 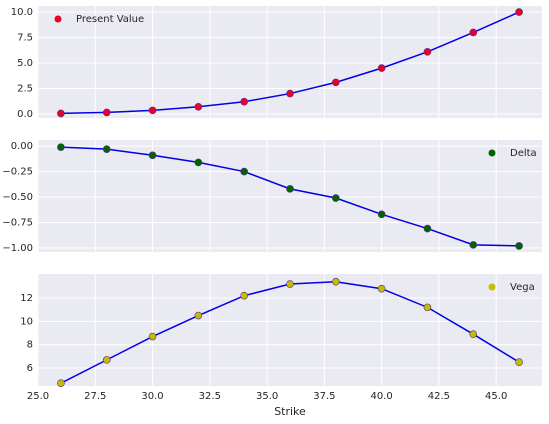 What do you see at coordinates (25, 38) in the screenshot?
I see `y-tick-label: 7.5` at bounding box center [25, 38].